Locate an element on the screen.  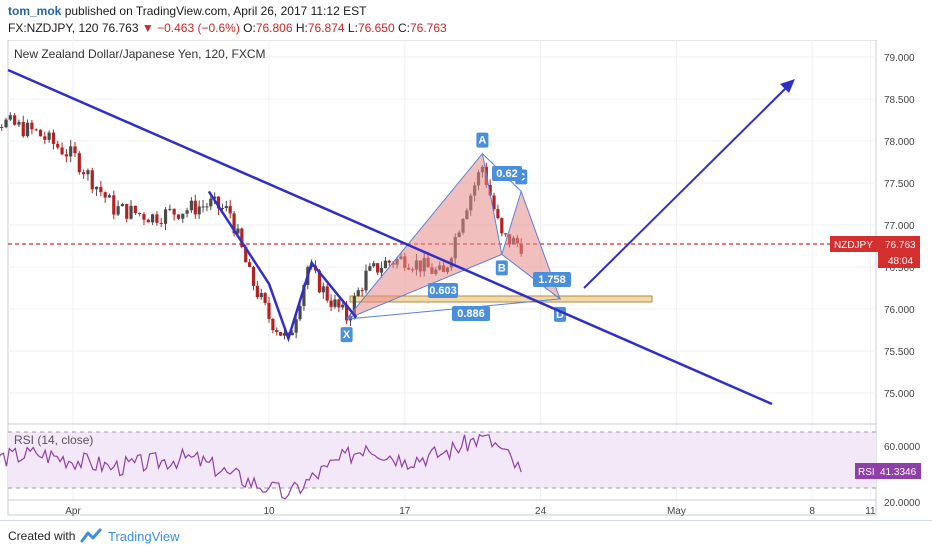
rsi-band is located at coordinates (442, 460).